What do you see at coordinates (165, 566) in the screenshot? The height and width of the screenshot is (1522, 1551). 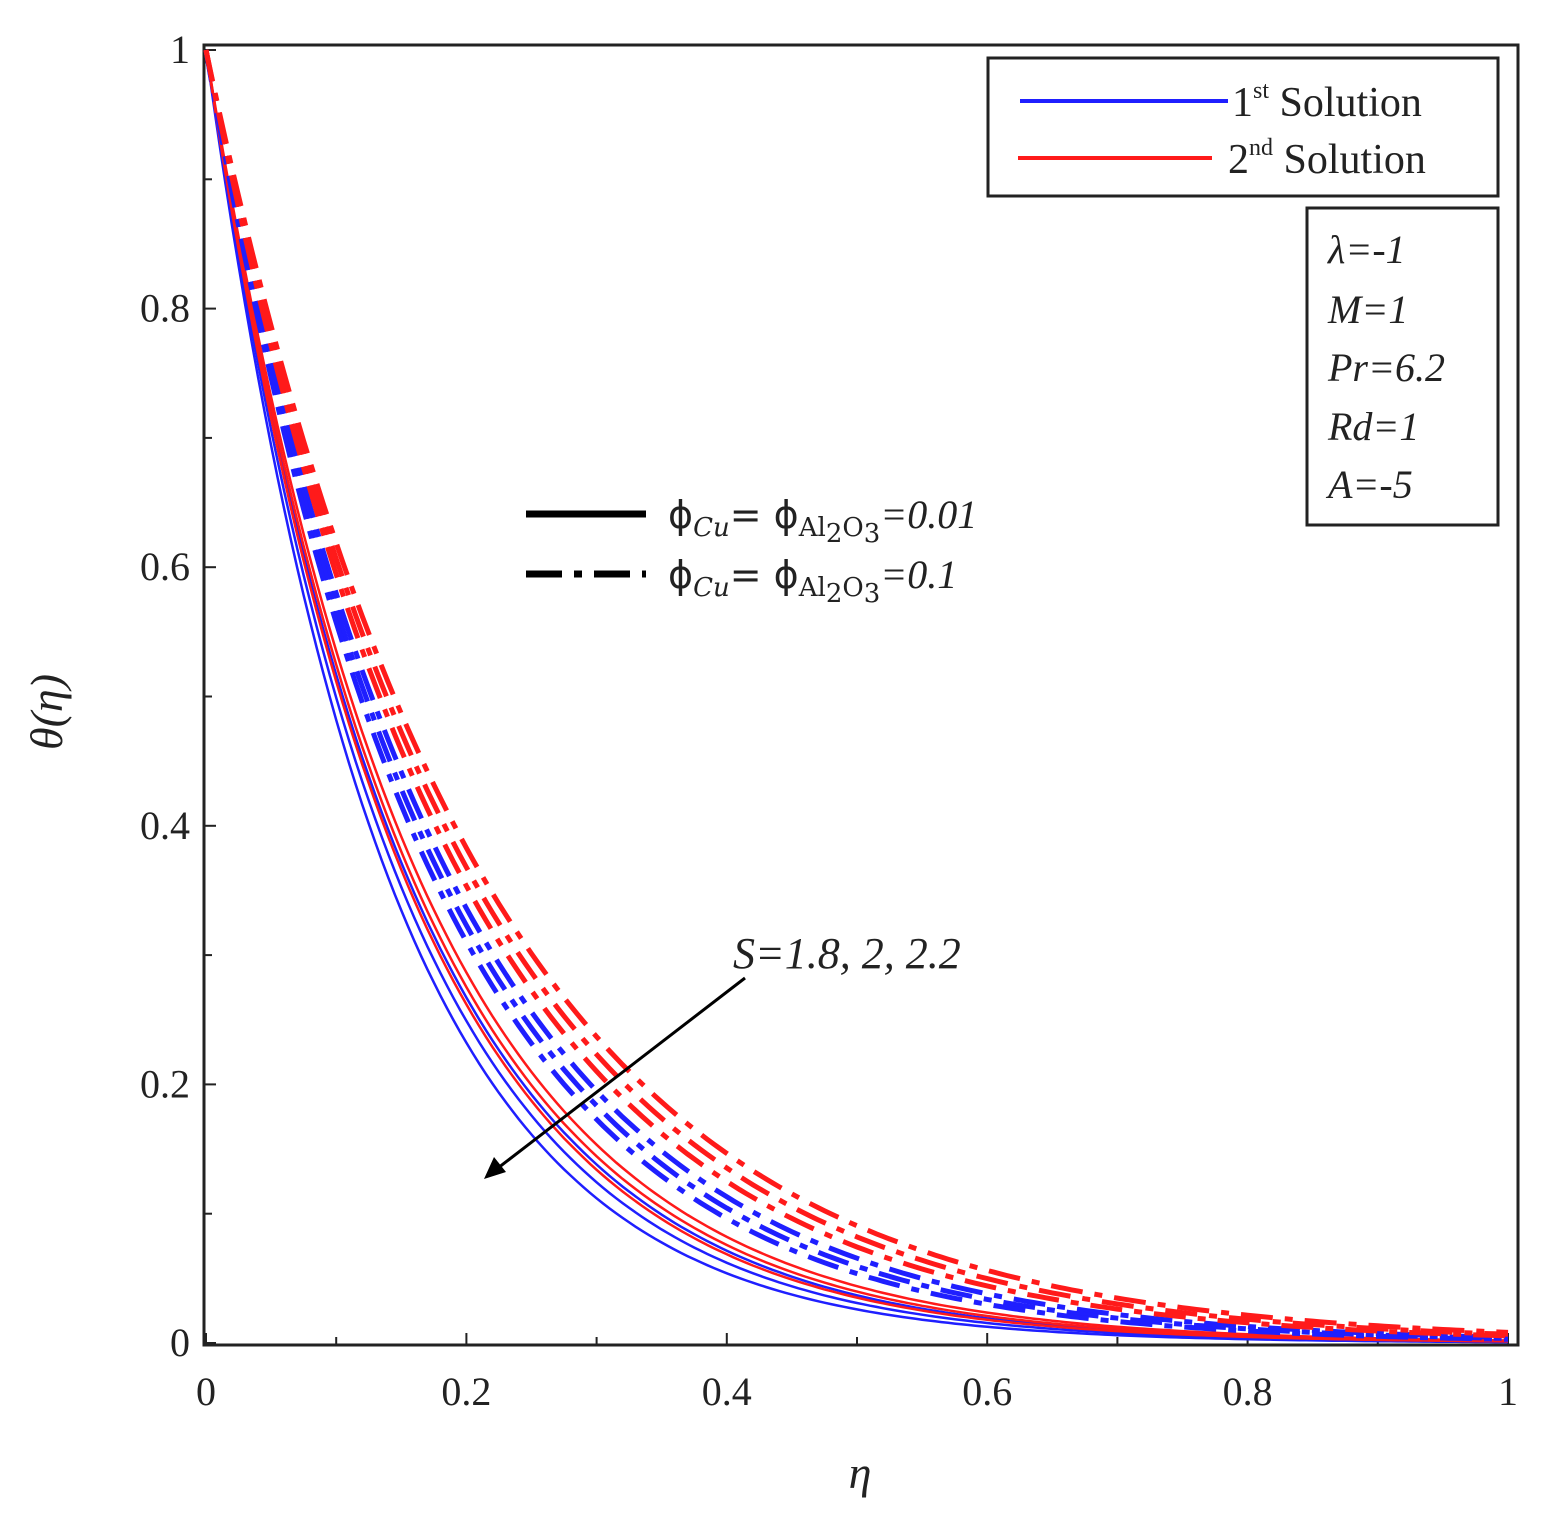 I see `y-tick-label: 0.6` at bounding box center [165, 566].